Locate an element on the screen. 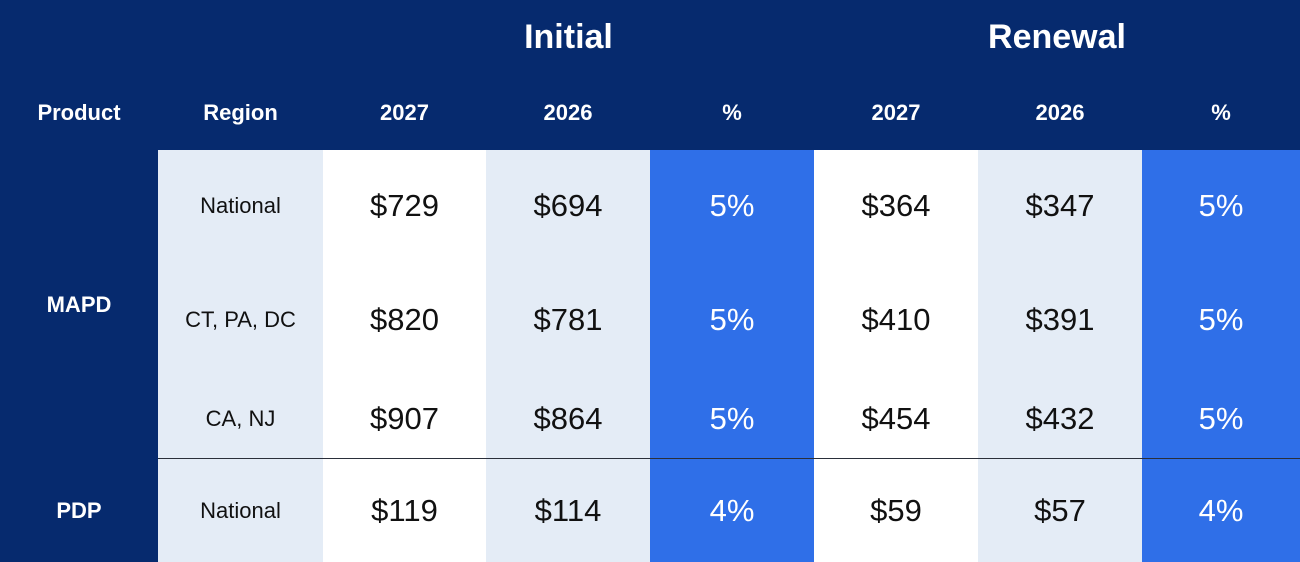  region-cell: CA, NJ is located at coordinates (240, 418).